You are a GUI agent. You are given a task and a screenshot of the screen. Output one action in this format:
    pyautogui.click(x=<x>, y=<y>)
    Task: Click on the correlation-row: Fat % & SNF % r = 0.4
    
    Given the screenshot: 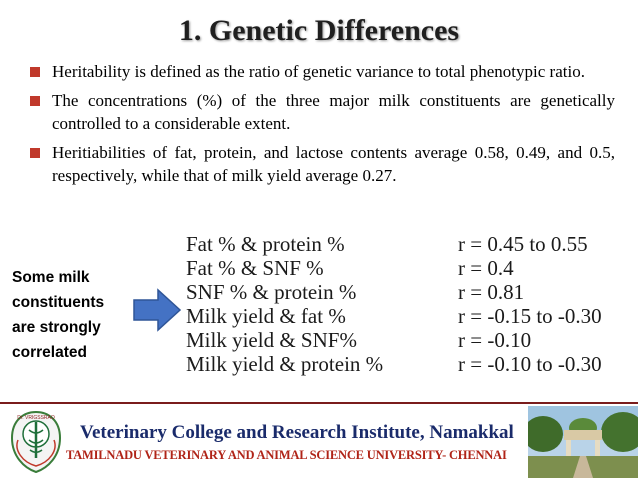 What is the action you would take?
    pyautogui.click(x=394, y=268)
    